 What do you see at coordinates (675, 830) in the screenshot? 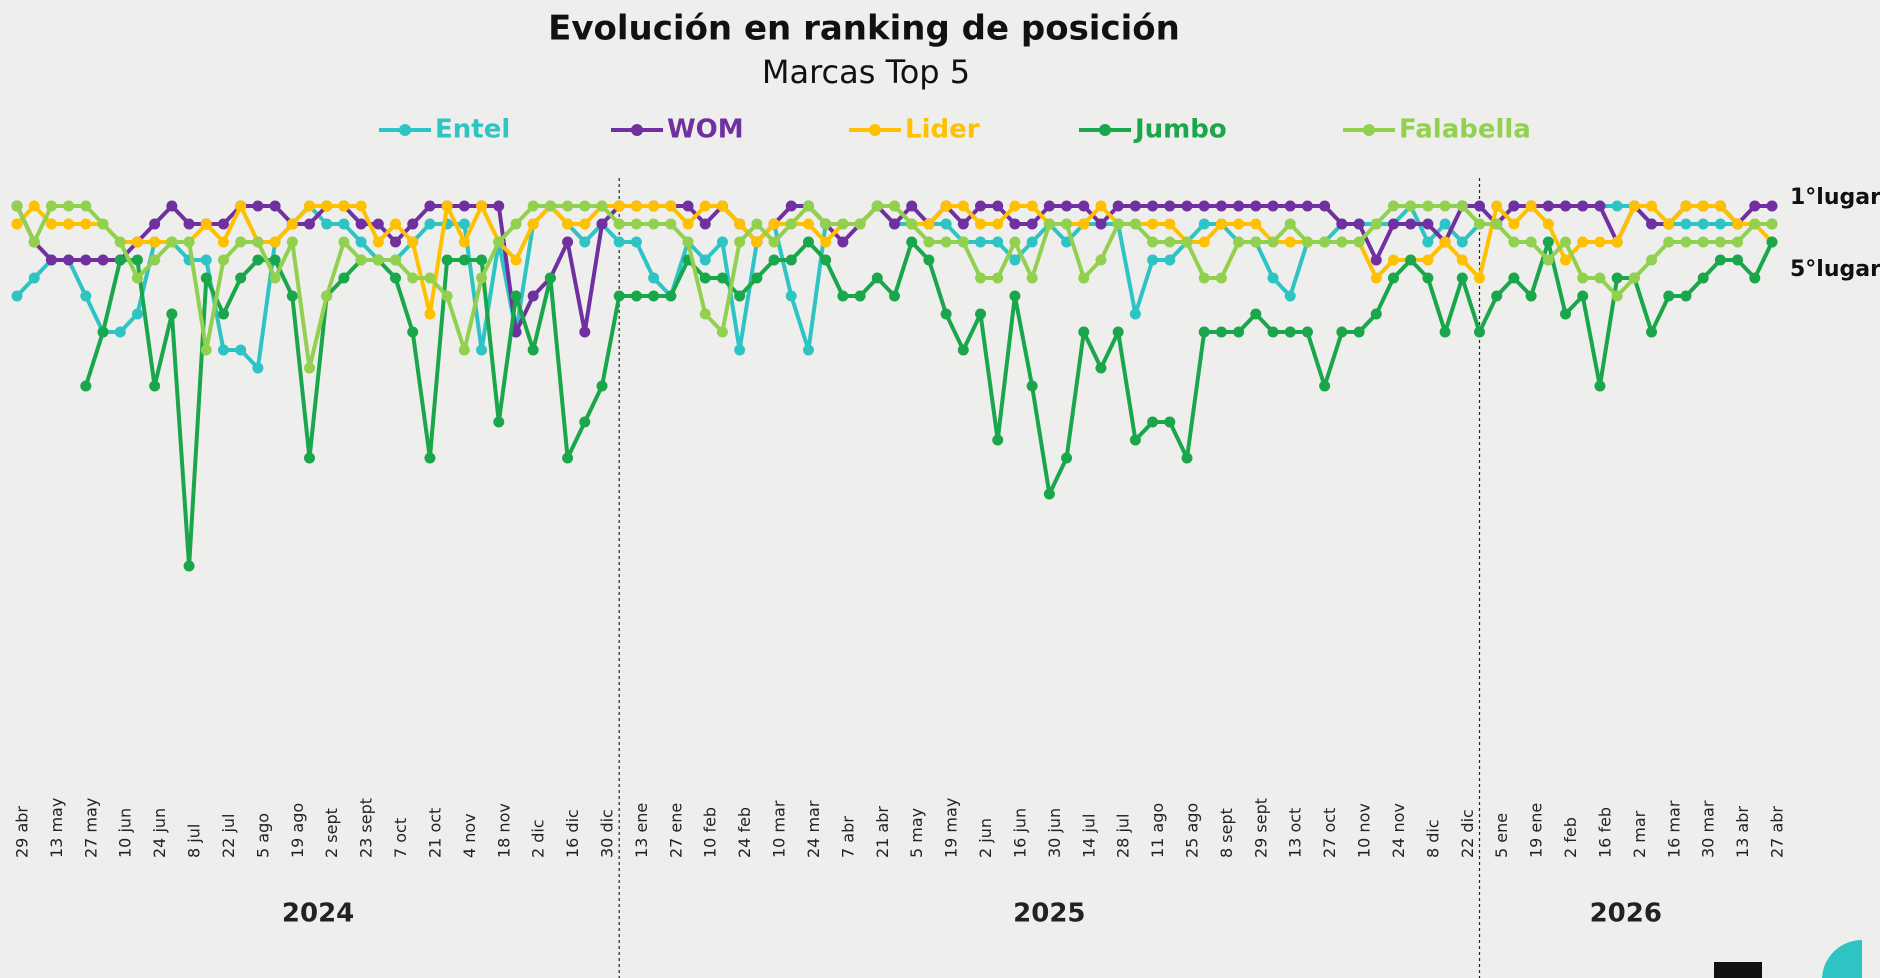
I see `x-tick-label: 27 ene` at bounding box center [675, 830].